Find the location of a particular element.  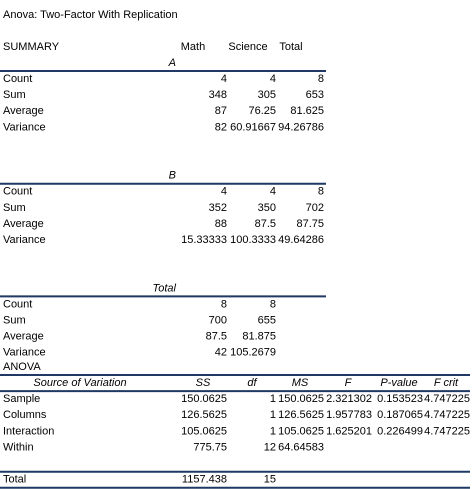

cell-value: 653 is located at coordinates (315, 95).